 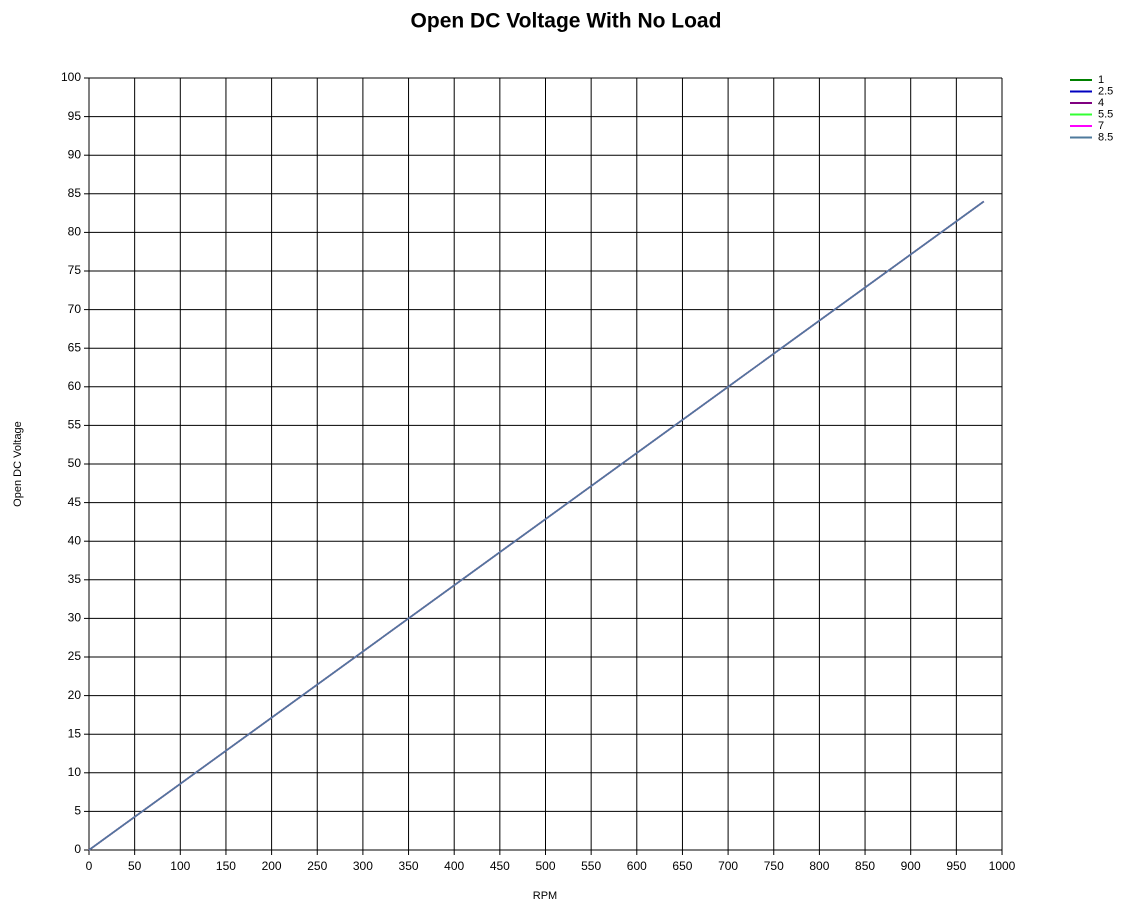 What do you see at coordinates (75, 502) in the screenshot?
I see `y-tick-label: 45` at bounding box center [75, 502].